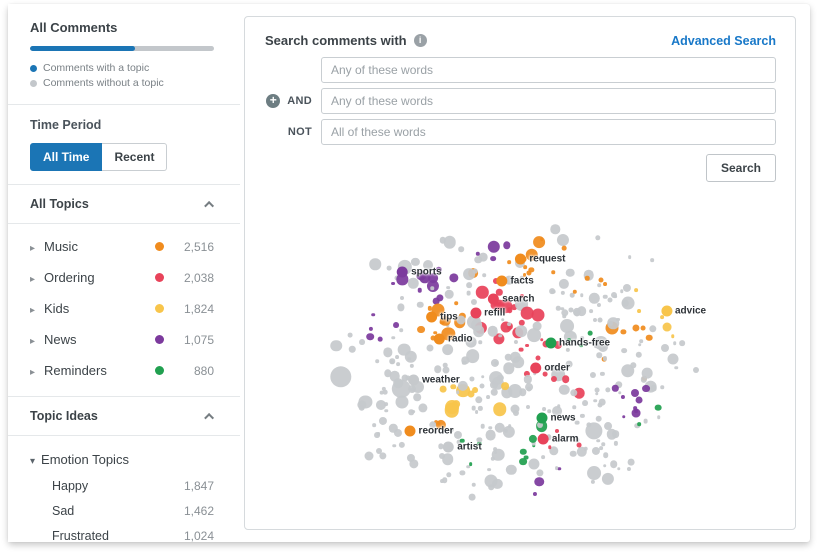 This screenshot has width=818, height=556. I want to click on bubble-label-tips: tips, so click(442, 317).